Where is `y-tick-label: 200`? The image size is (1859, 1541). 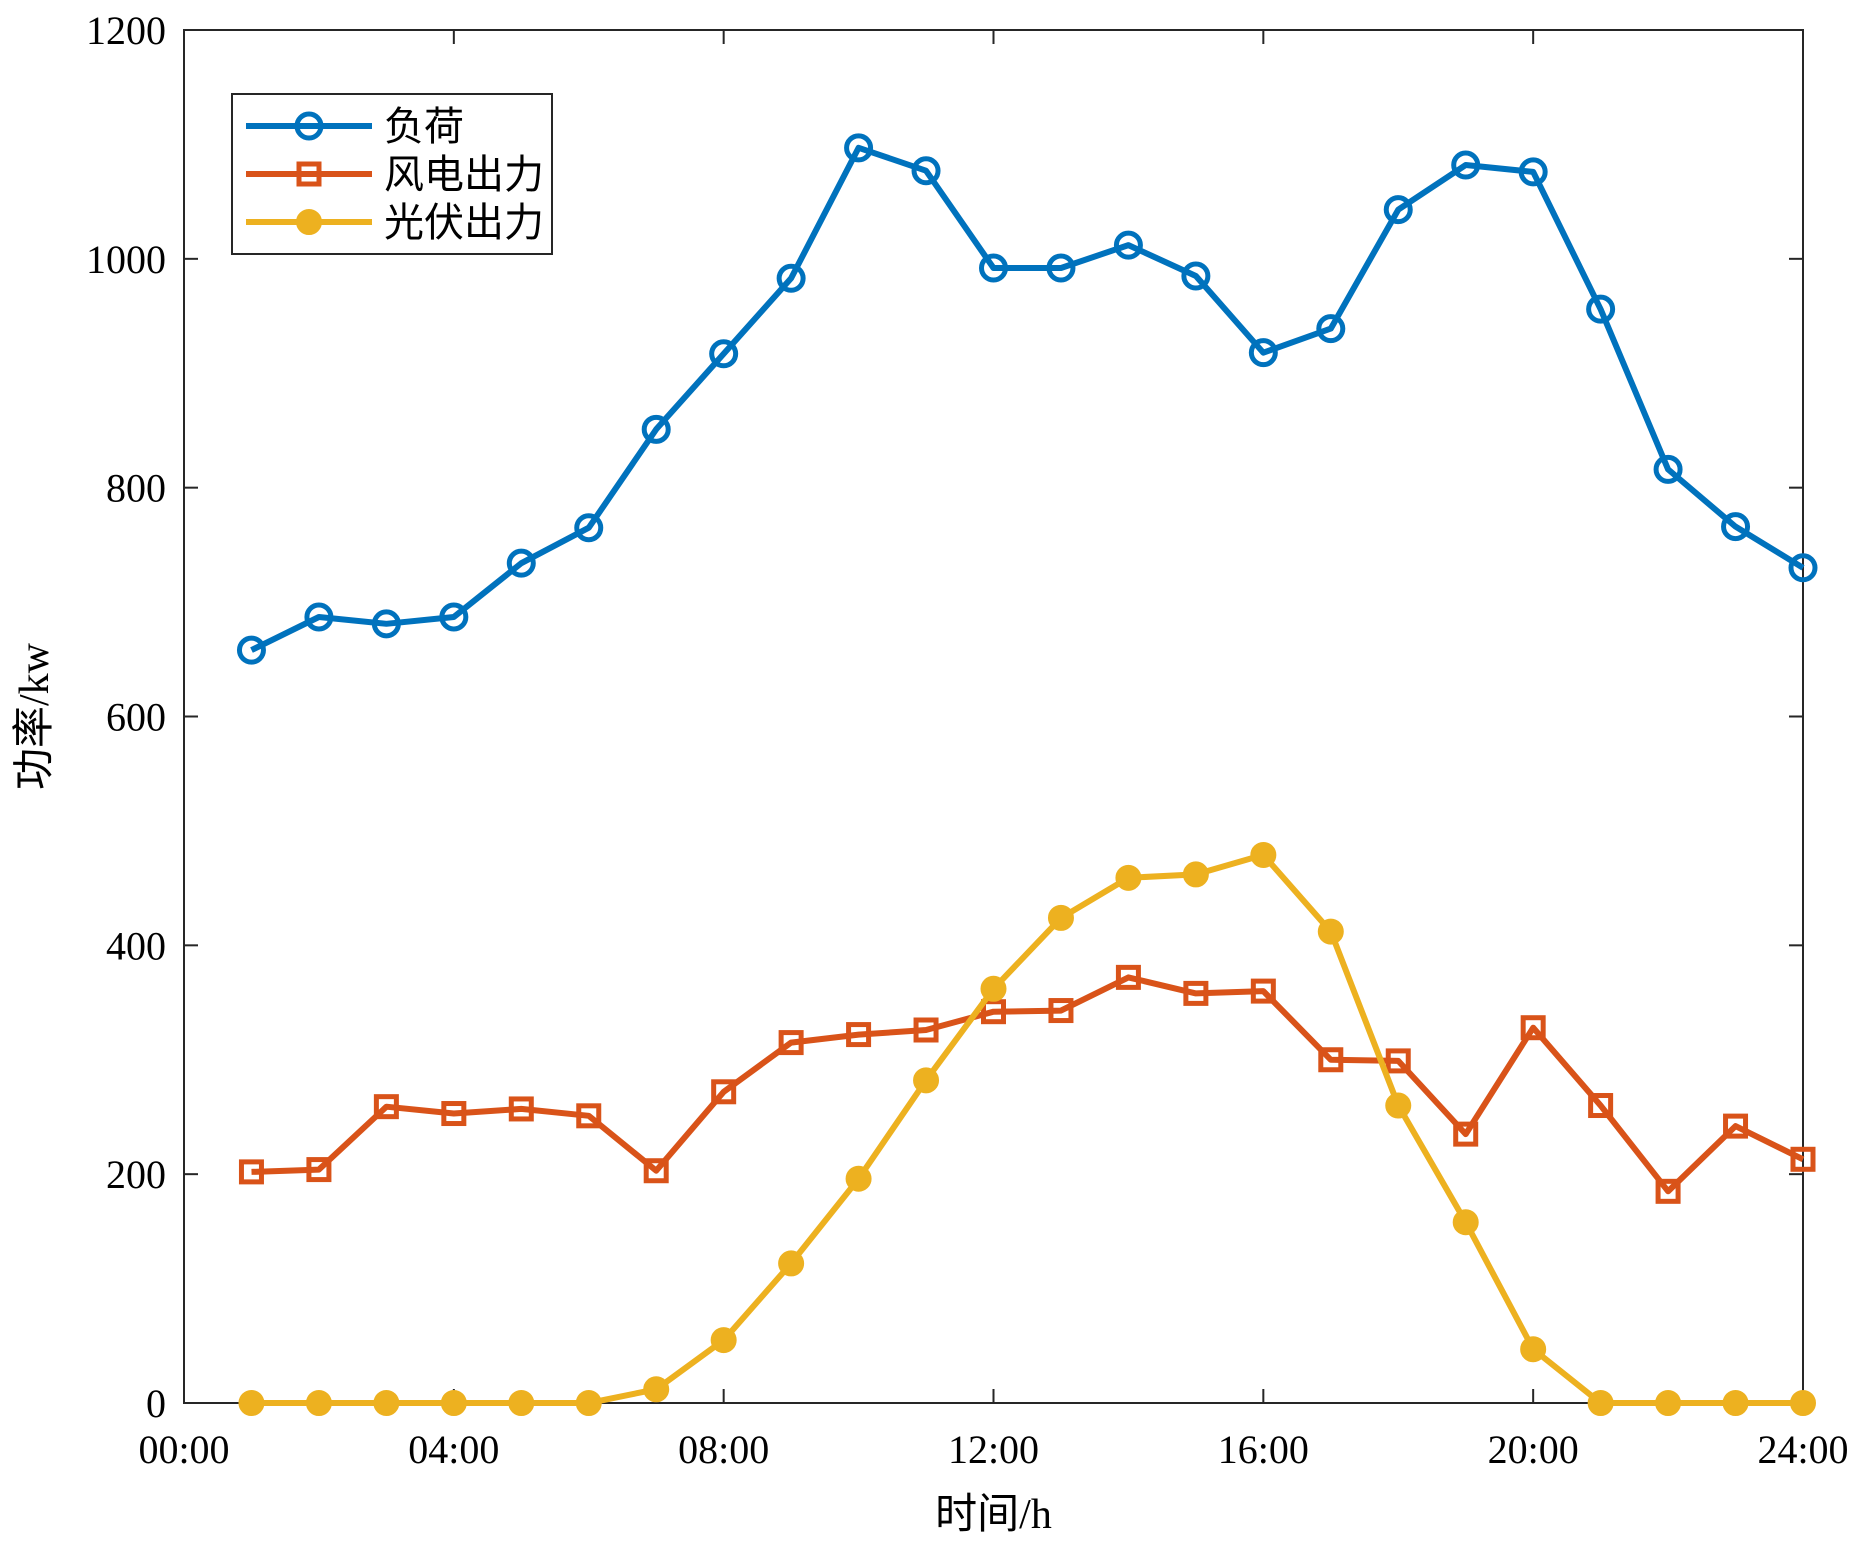
y-tick-label: 200 is located at coordinates (136, 1174).